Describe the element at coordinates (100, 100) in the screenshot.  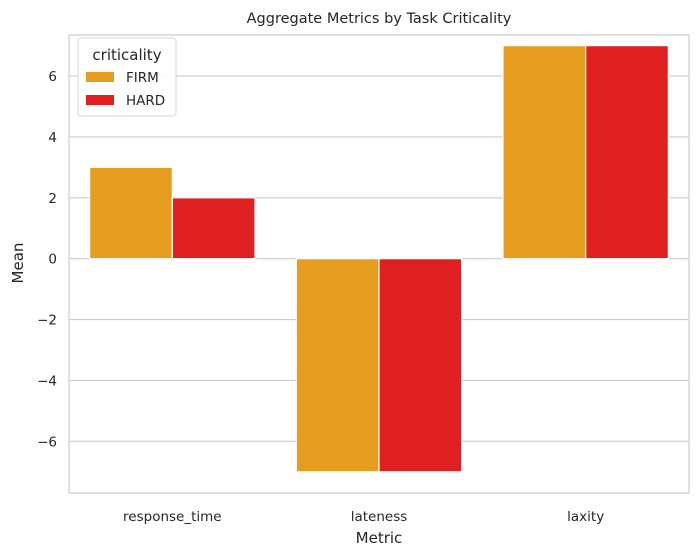
I see `legend-swatch-hard` at that location.